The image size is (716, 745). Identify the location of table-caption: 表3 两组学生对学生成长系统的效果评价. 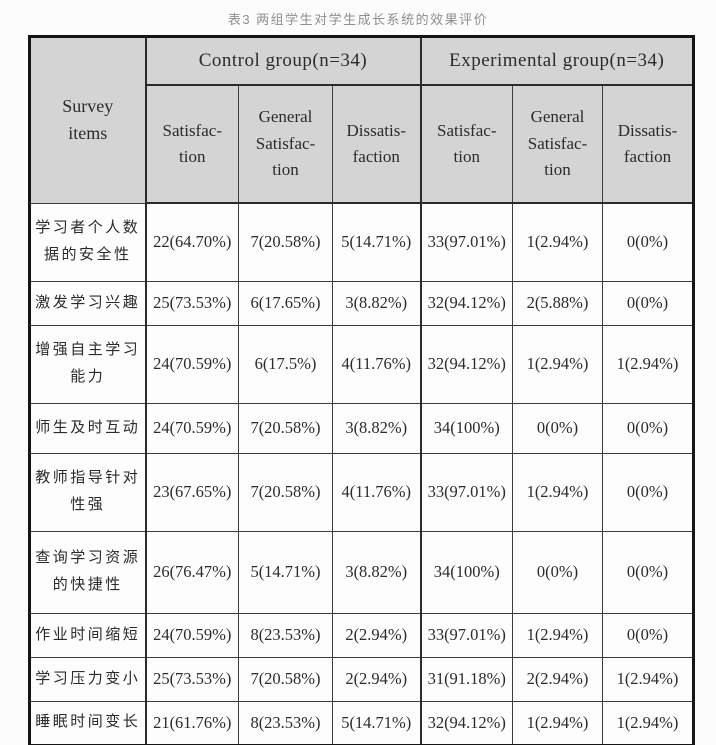
(358, 19).